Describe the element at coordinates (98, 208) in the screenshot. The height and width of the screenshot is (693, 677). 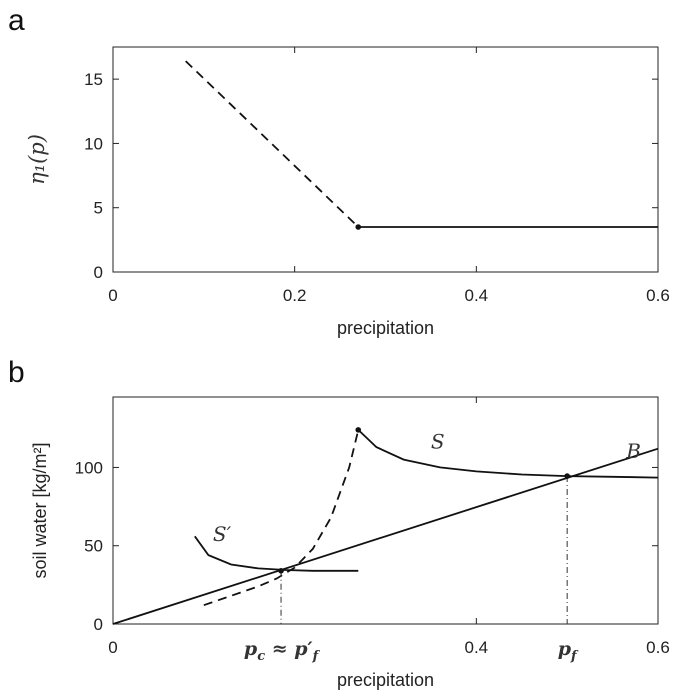
I see `y-tick-label: 5` at that location.